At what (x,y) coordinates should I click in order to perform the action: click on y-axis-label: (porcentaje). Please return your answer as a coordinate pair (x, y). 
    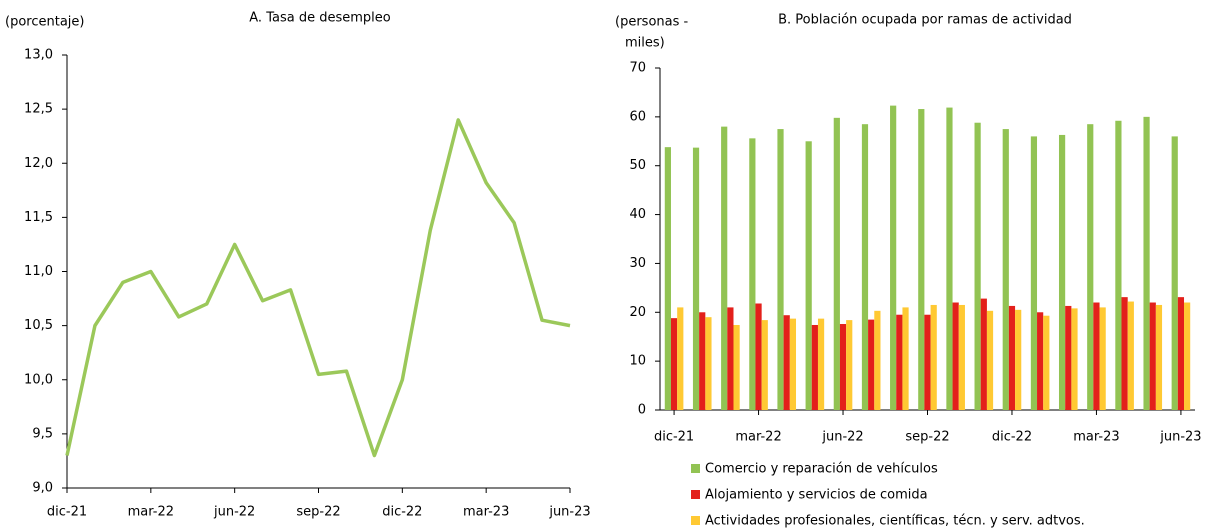
    Looking at the image, I should click on (44, 22).